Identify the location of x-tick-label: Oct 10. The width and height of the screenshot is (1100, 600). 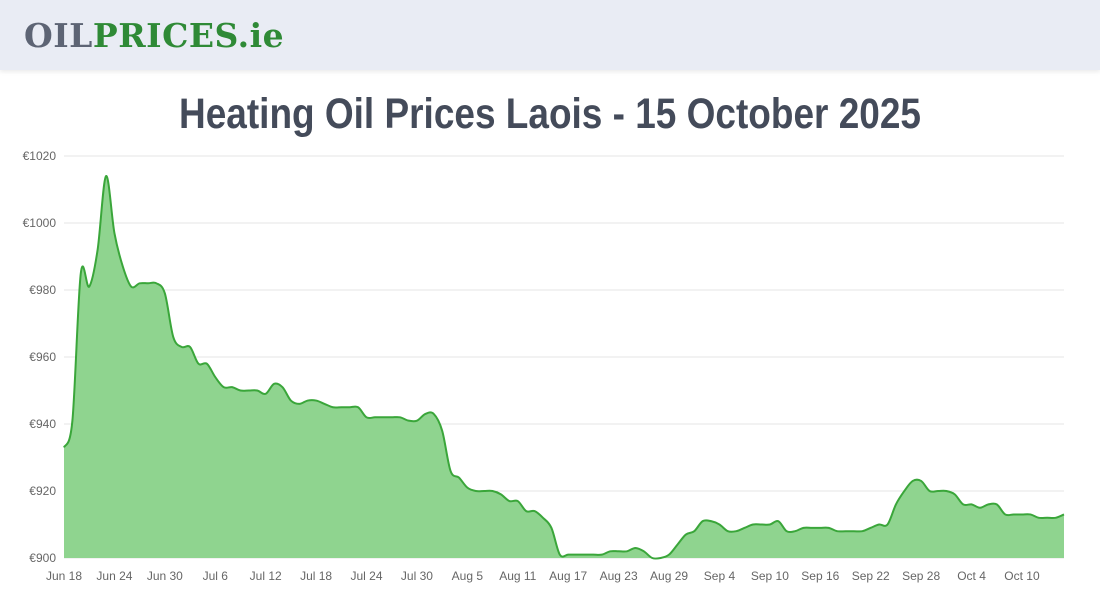
(1022, 576).